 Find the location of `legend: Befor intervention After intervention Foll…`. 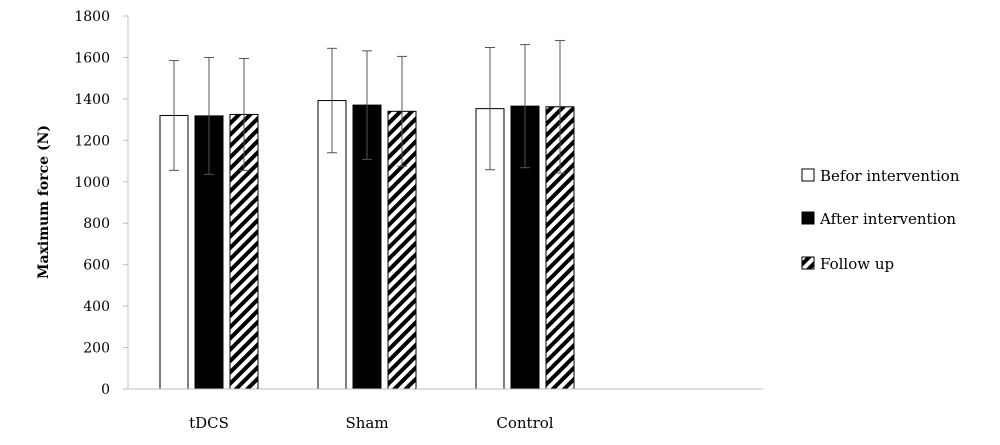

legend: Befor intervention After intervention Foll… is located at coordinates (880, 220).